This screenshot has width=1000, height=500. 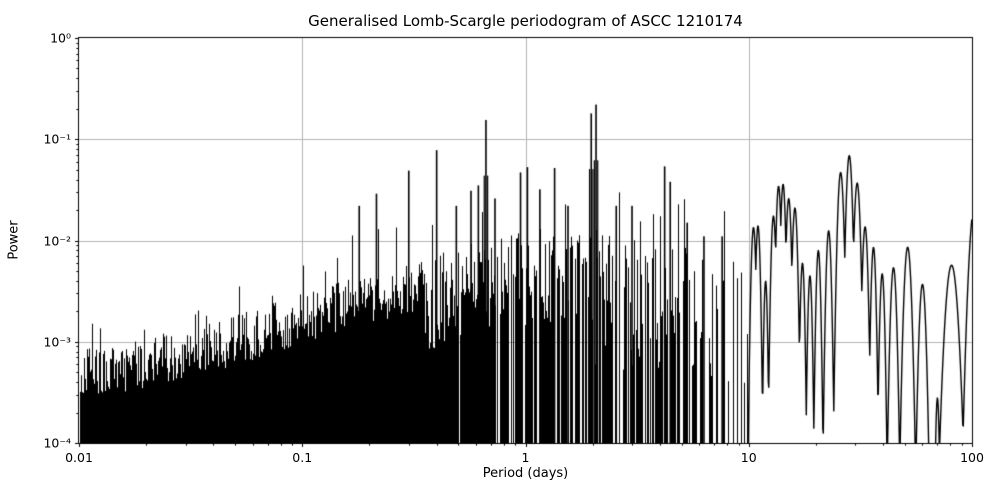 What do you see at coordinates (60, 38) in the screenshot?
I see `y-tick-label: 10⁰` at bounding box center [60, 38].